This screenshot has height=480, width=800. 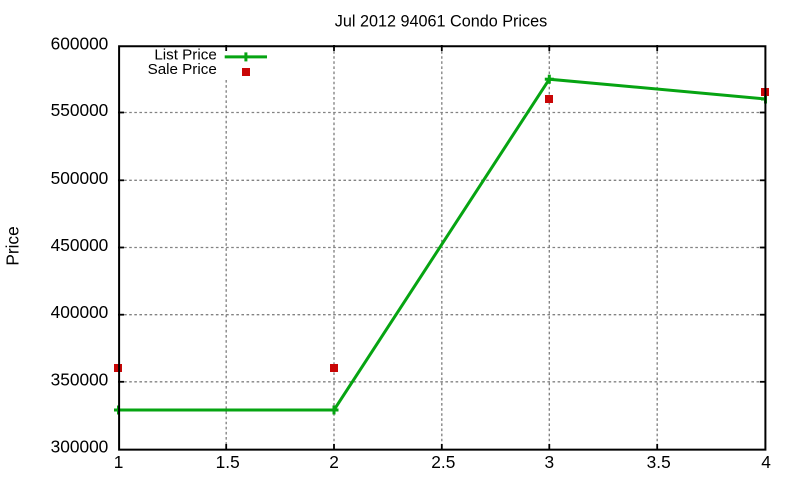 What do you see at coordinates (80, 245) in the screenshot?
I see `svg-text: 450000` at bounding box center [80, 245].